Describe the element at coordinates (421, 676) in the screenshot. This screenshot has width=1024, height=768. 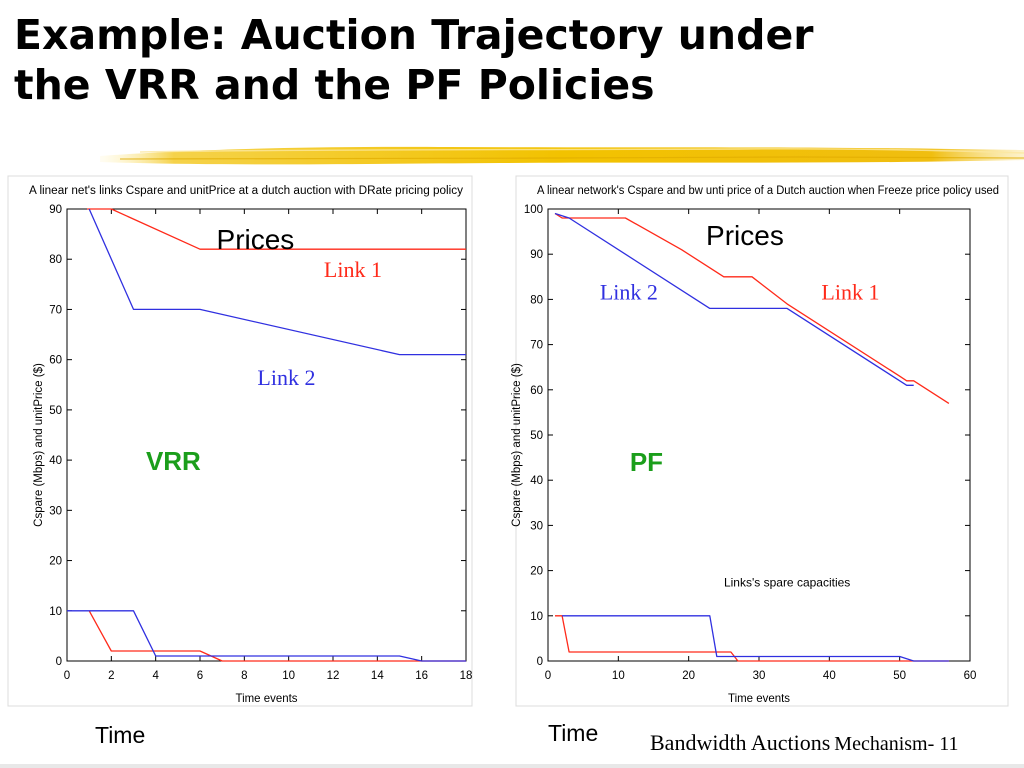
I see `x-tick-label: 16` at that location.